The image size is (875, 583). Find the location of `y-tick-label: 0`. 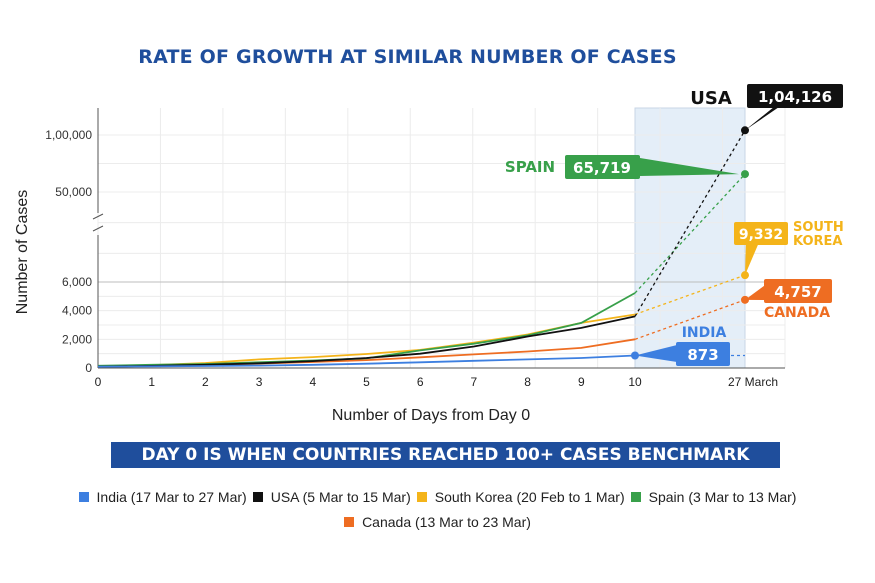

y-tick-label: 0 is located at coordinates (88, 368).